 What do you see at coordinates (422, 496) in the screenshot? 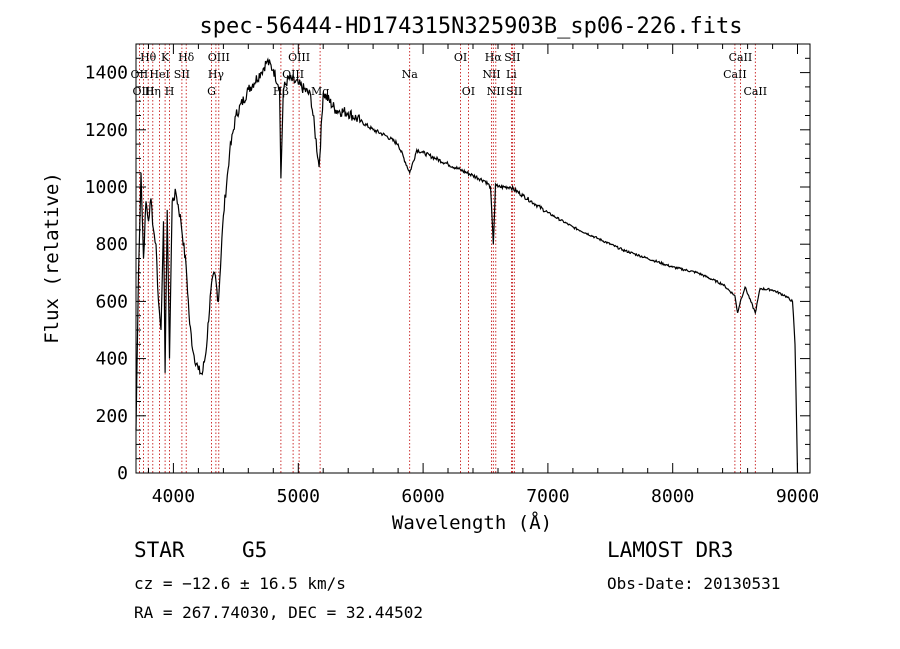
I see `x-tick-label: 6000` at bounding box center [422, 496].